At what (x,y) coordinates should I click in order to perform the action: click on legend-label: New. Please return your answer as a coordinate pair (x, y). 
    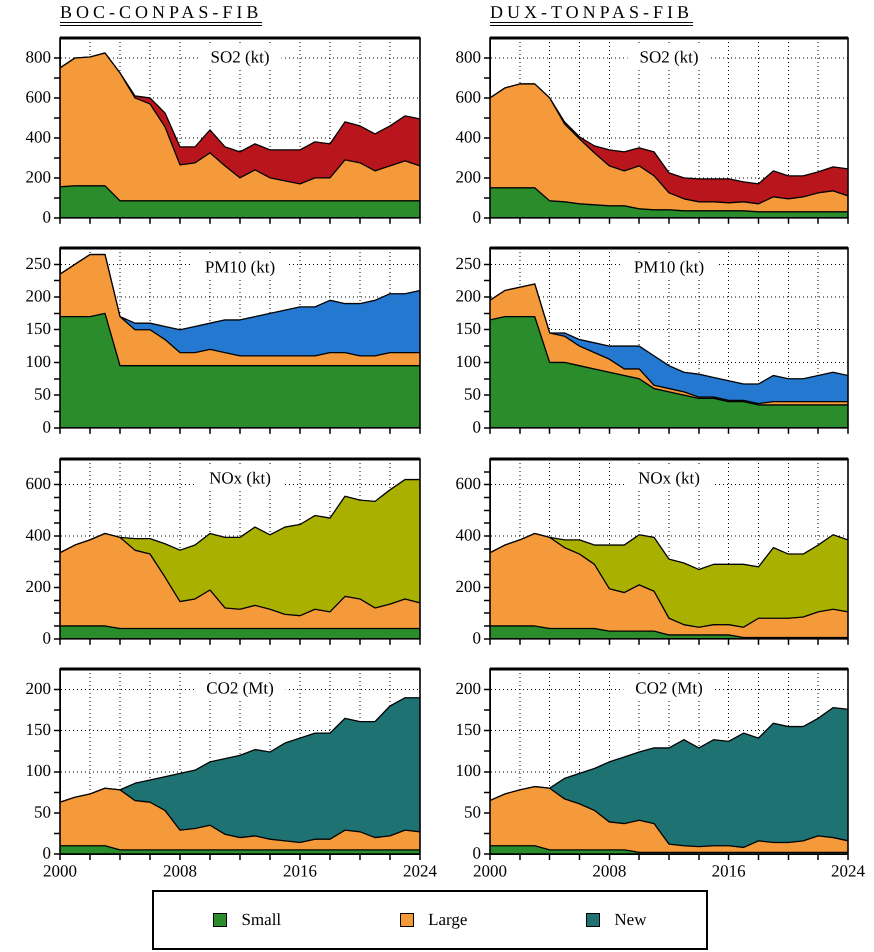
    Looking at the image, I should click on (630, 920).